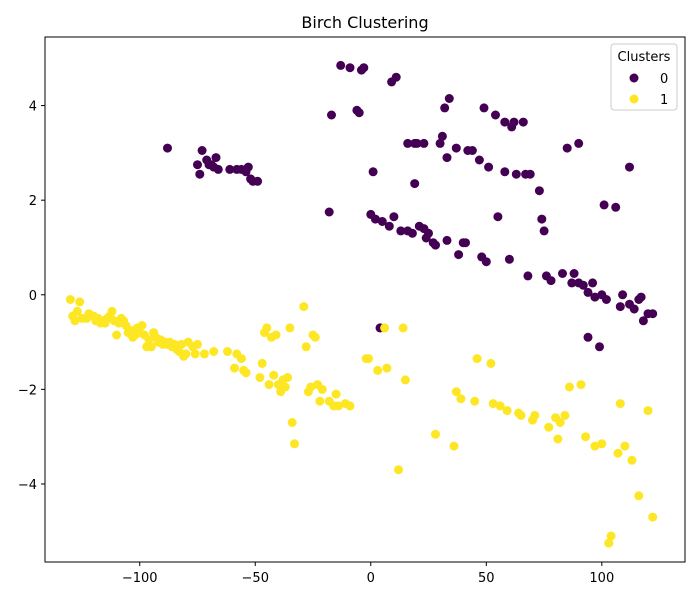 The width and height of the screenshot is (700, 600). I want to click on legend: Clusters 01, so click(644, 77).